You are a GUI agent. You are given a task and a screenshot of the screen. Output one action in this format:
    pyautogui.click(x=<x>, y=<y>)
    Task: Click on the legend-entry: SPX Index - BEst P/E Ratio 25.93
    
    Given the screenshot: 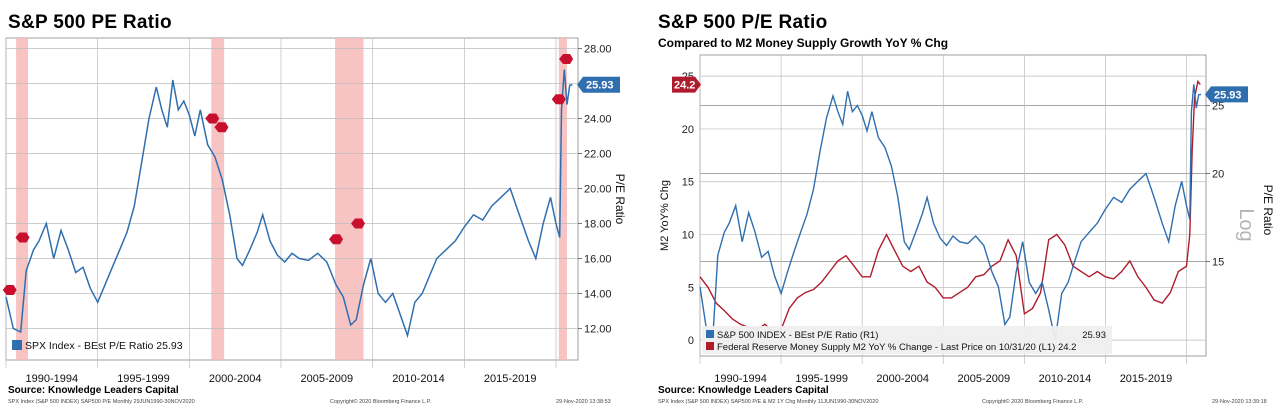 What is the action you would take?
    pyautogui.click(x=104, y=346)
    